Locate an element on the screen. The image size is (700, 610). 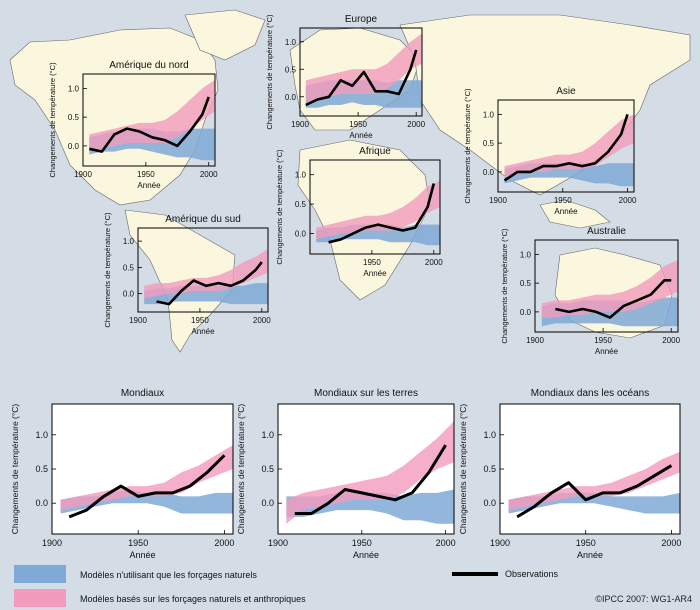
legend-anthro-swatch is located at coordinates (40, 598).